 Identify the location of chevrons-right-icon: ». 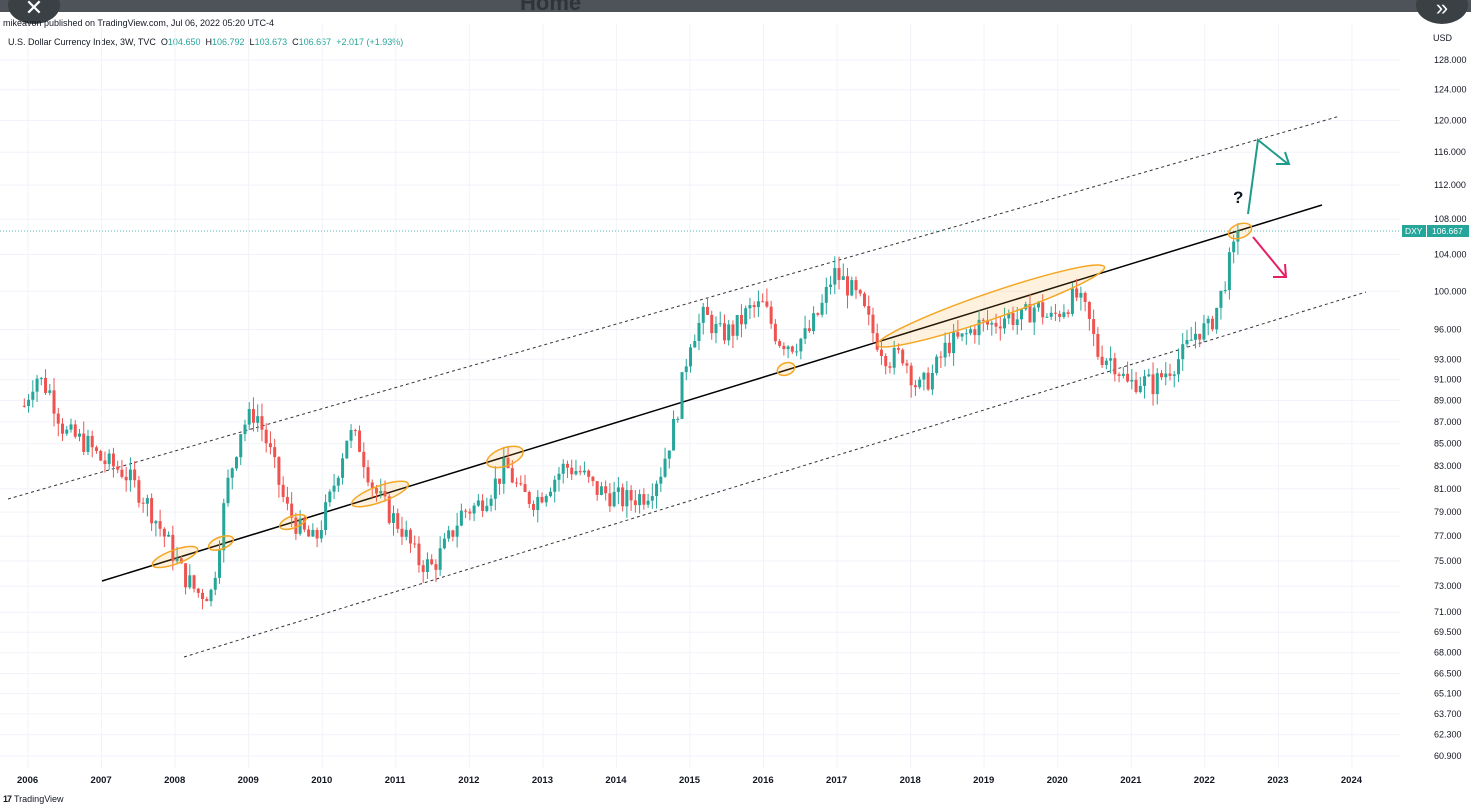
(1442, 10).